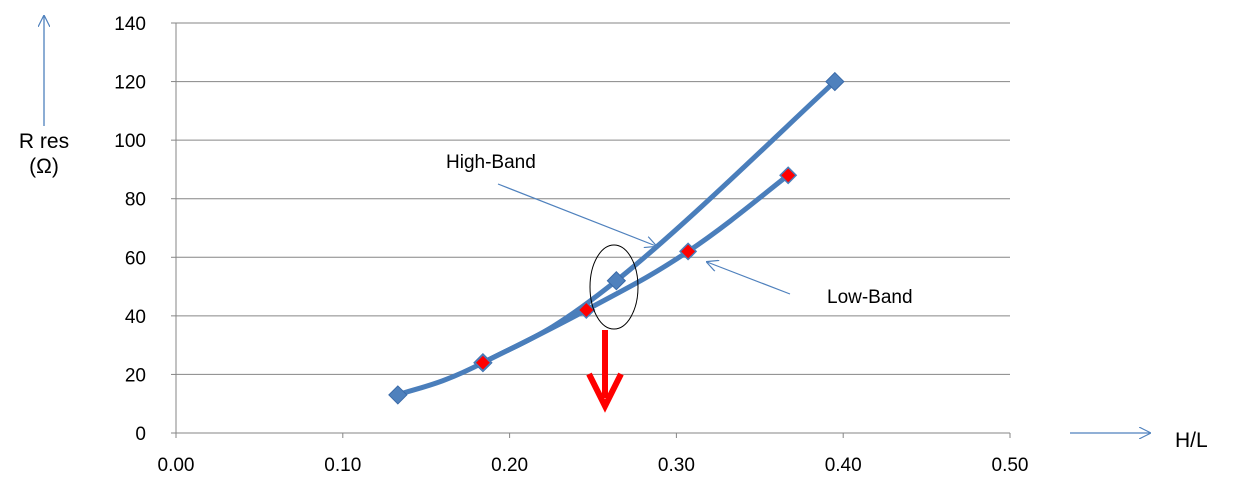 This screenshot has height=484, width=1233. I want to click on highlight-ellipse, so click(614, 287).